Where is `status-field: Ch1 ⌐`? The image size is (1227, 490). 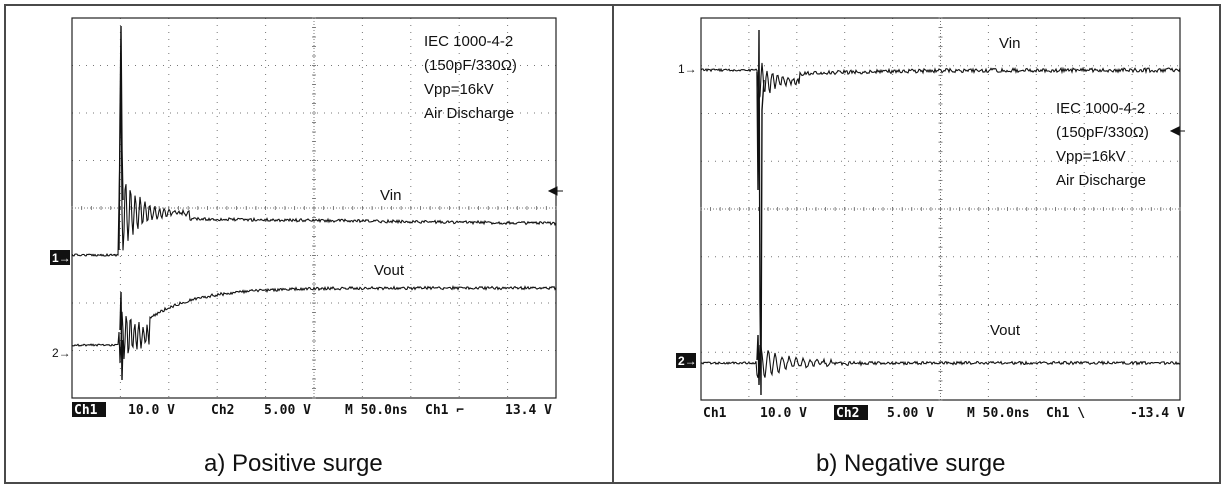
status-field: Ch1 ⌐ is located at coordinates (444, 410).